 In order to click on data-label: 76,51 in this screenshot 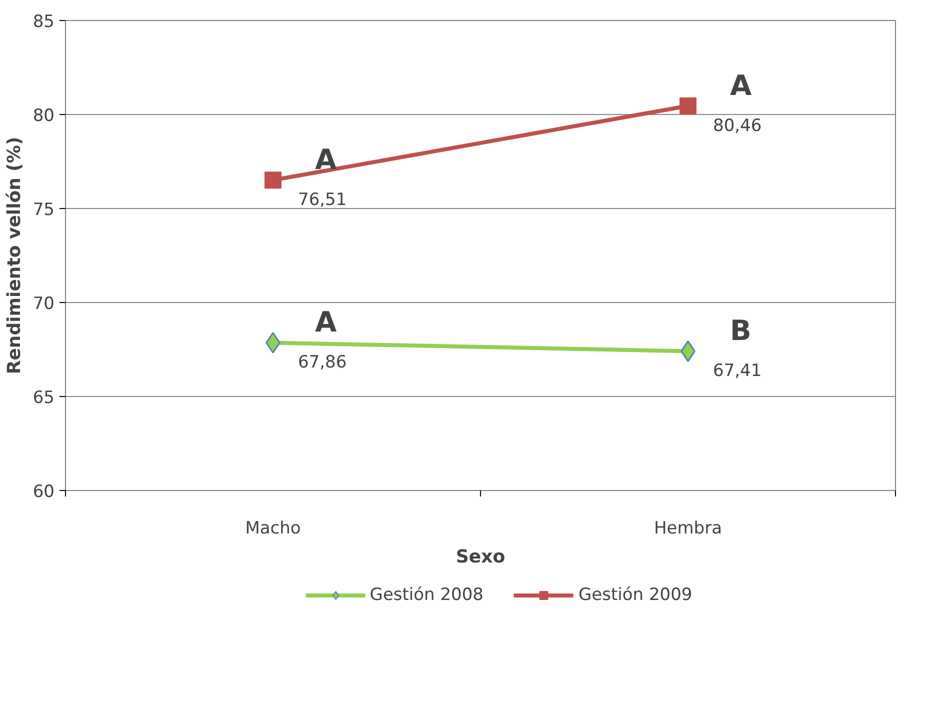, I will do `click(322, 200)`.